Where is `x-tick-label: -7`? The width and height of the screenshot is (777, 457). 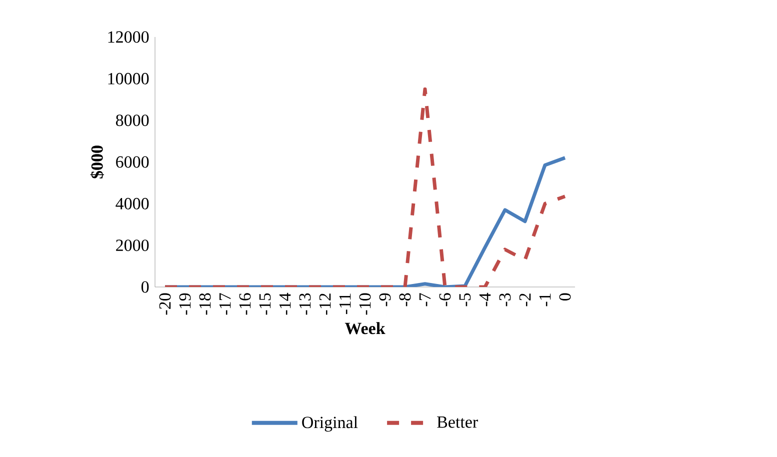
x-tick-label: -7 is located at coordinates (425, 299).